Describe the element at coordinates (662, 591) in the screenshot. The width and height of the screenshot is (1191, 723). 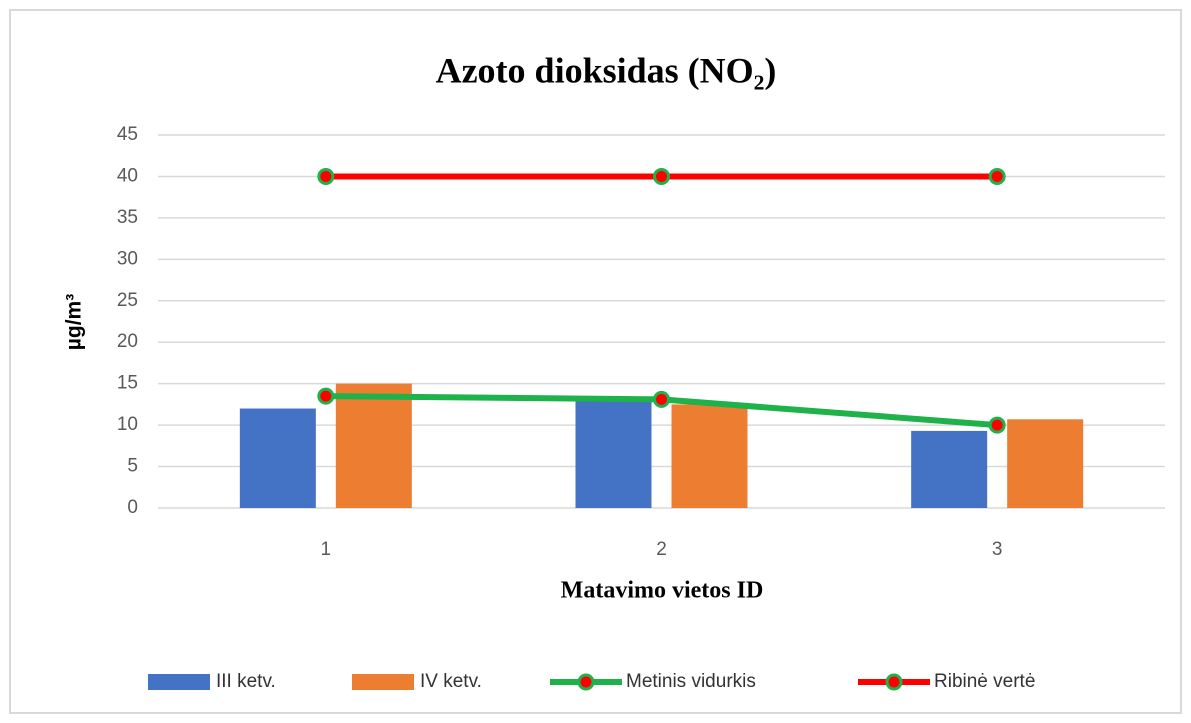
I see `x-axis-label: Matavimo vietos ID` at that location.